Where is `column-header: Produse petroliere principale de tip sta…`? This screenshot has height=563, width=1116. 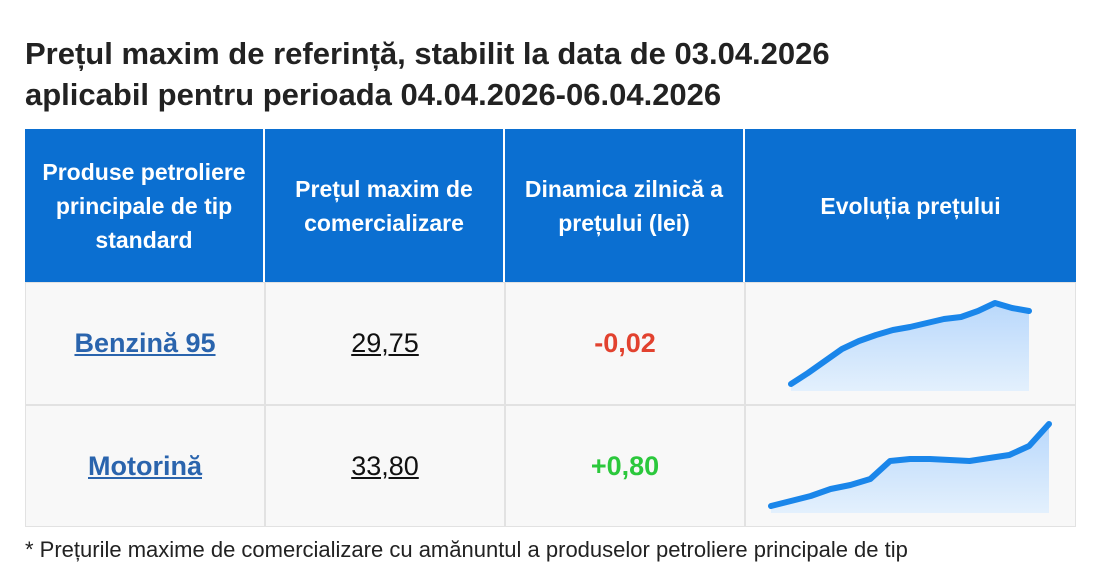 column-header: Produse petroliere principale de tip sta… is located at coordinates (145, 205).